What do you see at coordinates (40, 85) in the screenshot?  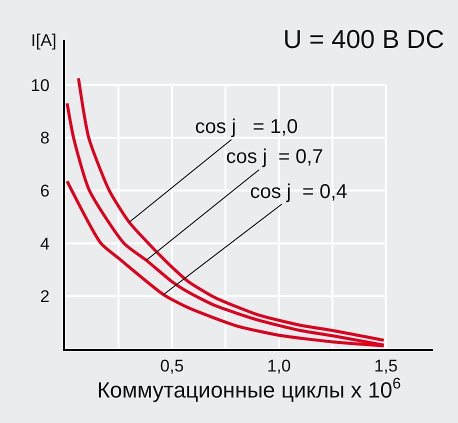 I see `y-tick-label: 10` at bounding box center [40, 85].